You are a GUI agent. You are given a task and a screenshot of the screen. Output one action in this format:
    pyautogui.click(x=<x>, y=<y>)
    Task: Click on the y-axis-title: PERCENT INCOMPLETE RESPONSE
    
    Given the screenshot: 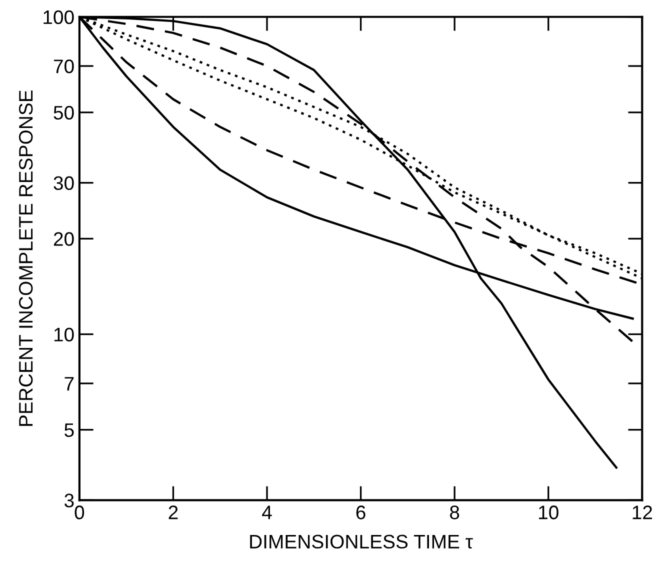 What is the action you would take?
    pyautogui.click(x=25, y=258)
    